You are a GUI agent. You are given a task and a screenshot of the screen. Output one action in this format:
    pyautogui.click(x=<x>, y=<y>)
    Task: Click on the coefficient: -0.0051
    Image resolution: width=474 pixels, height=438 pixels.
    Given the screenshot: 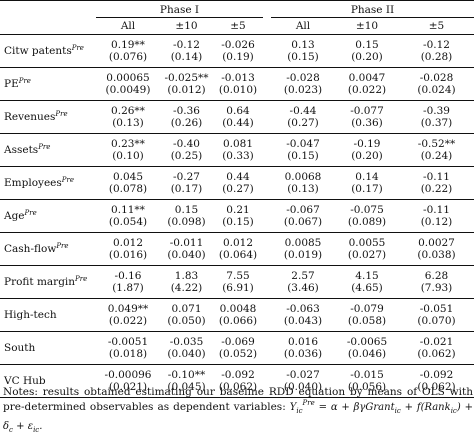 What is the action you would take?
    pyautogui.click(x=128, y=342)
    